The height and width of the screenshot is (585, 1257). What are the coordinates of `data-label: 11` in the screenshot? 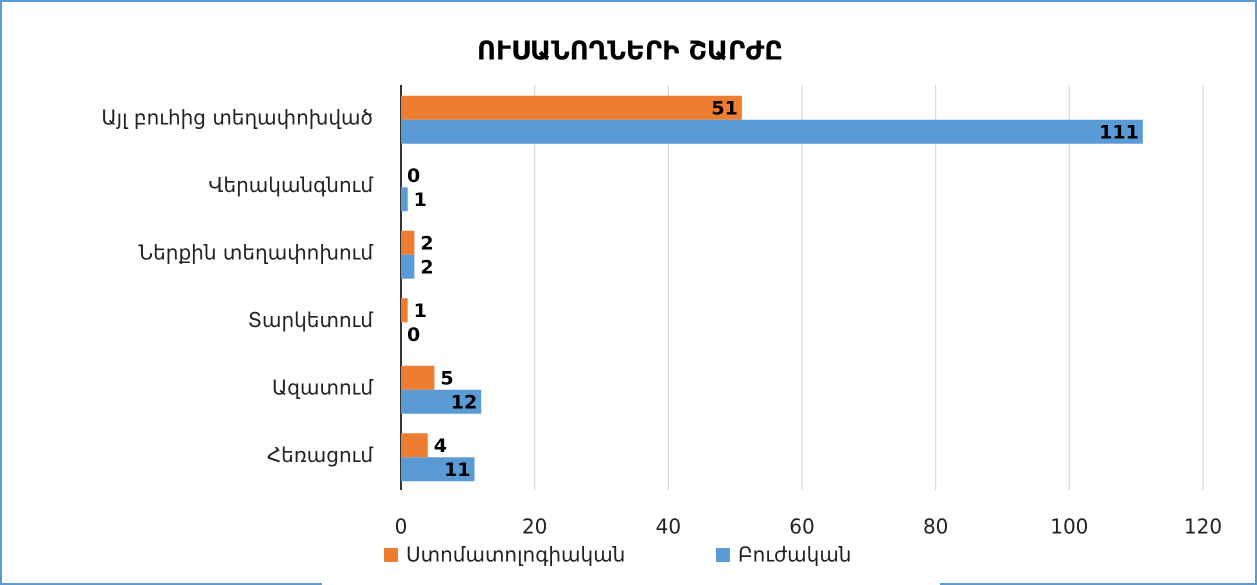 It's located at (457, 470).